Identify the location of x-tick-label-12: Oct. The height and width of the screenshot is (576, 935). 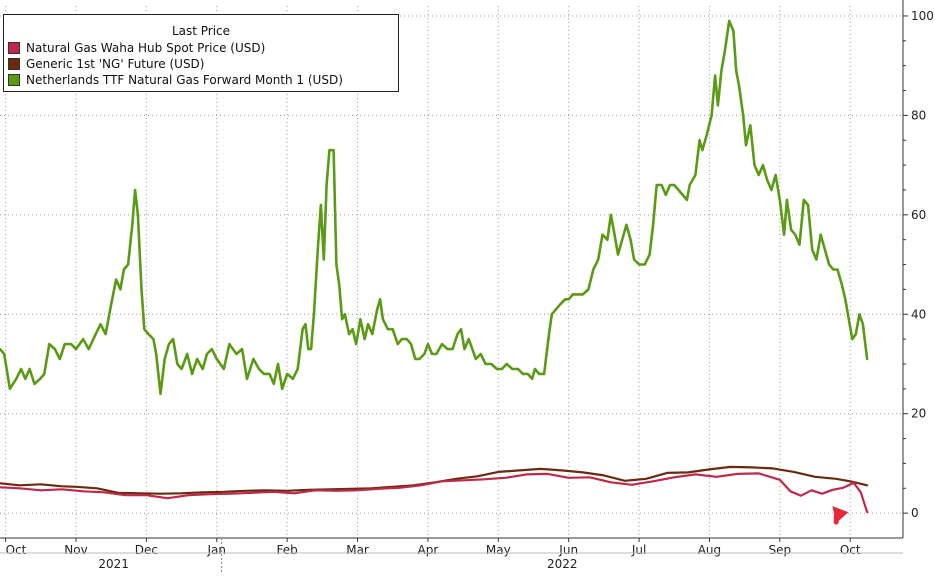
(850, 550).